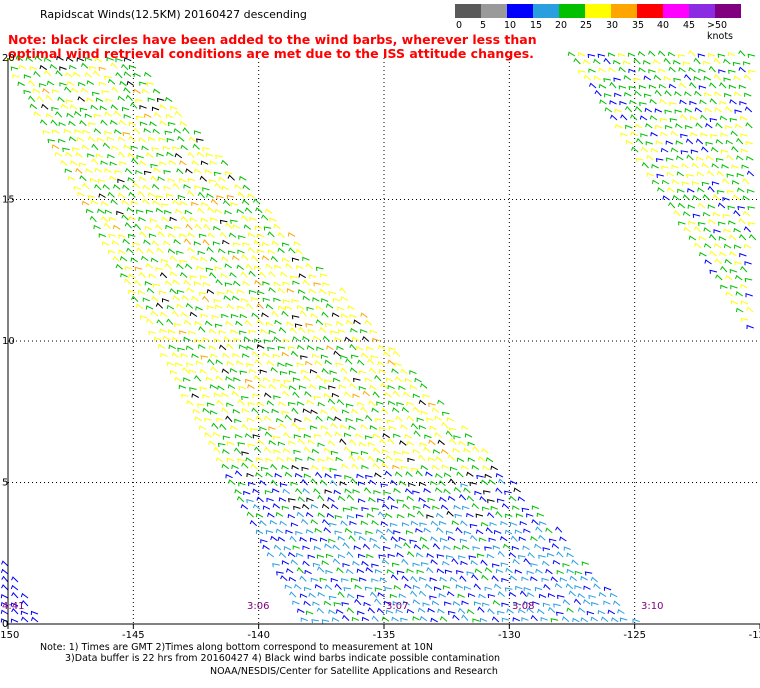 Image resolution: width=760 pixels, height=688 pixels. Describe the element at coordinates (702, 11) in the screenshot. I see `scale-swatch` at that location.